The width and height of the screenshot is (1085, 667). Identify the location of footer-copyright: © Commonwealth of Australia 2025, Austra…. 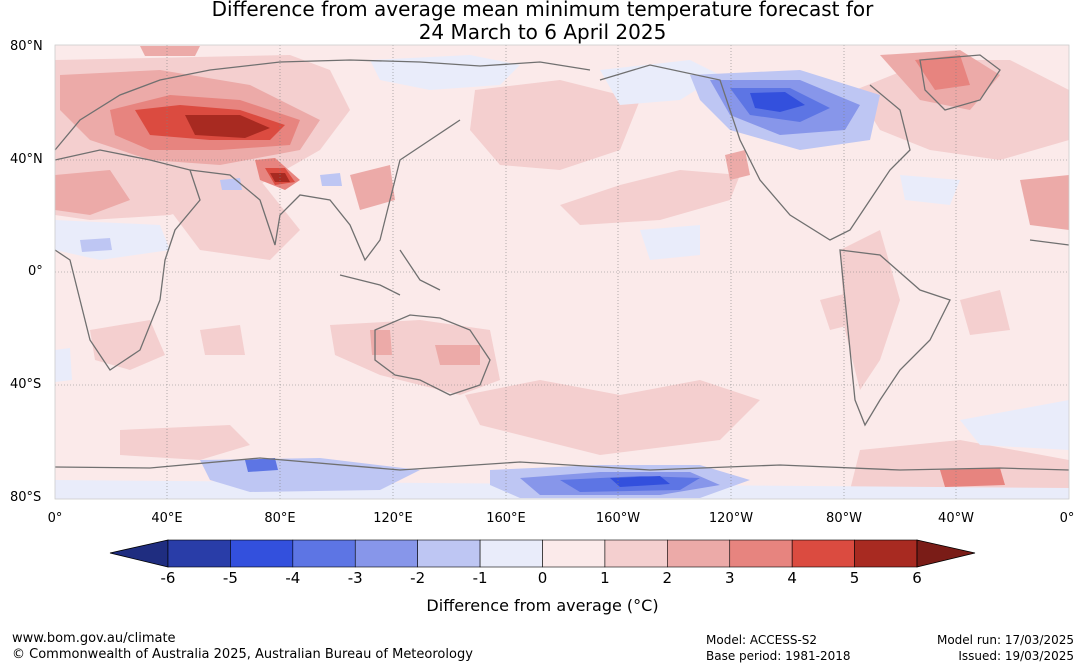
(242, 654).